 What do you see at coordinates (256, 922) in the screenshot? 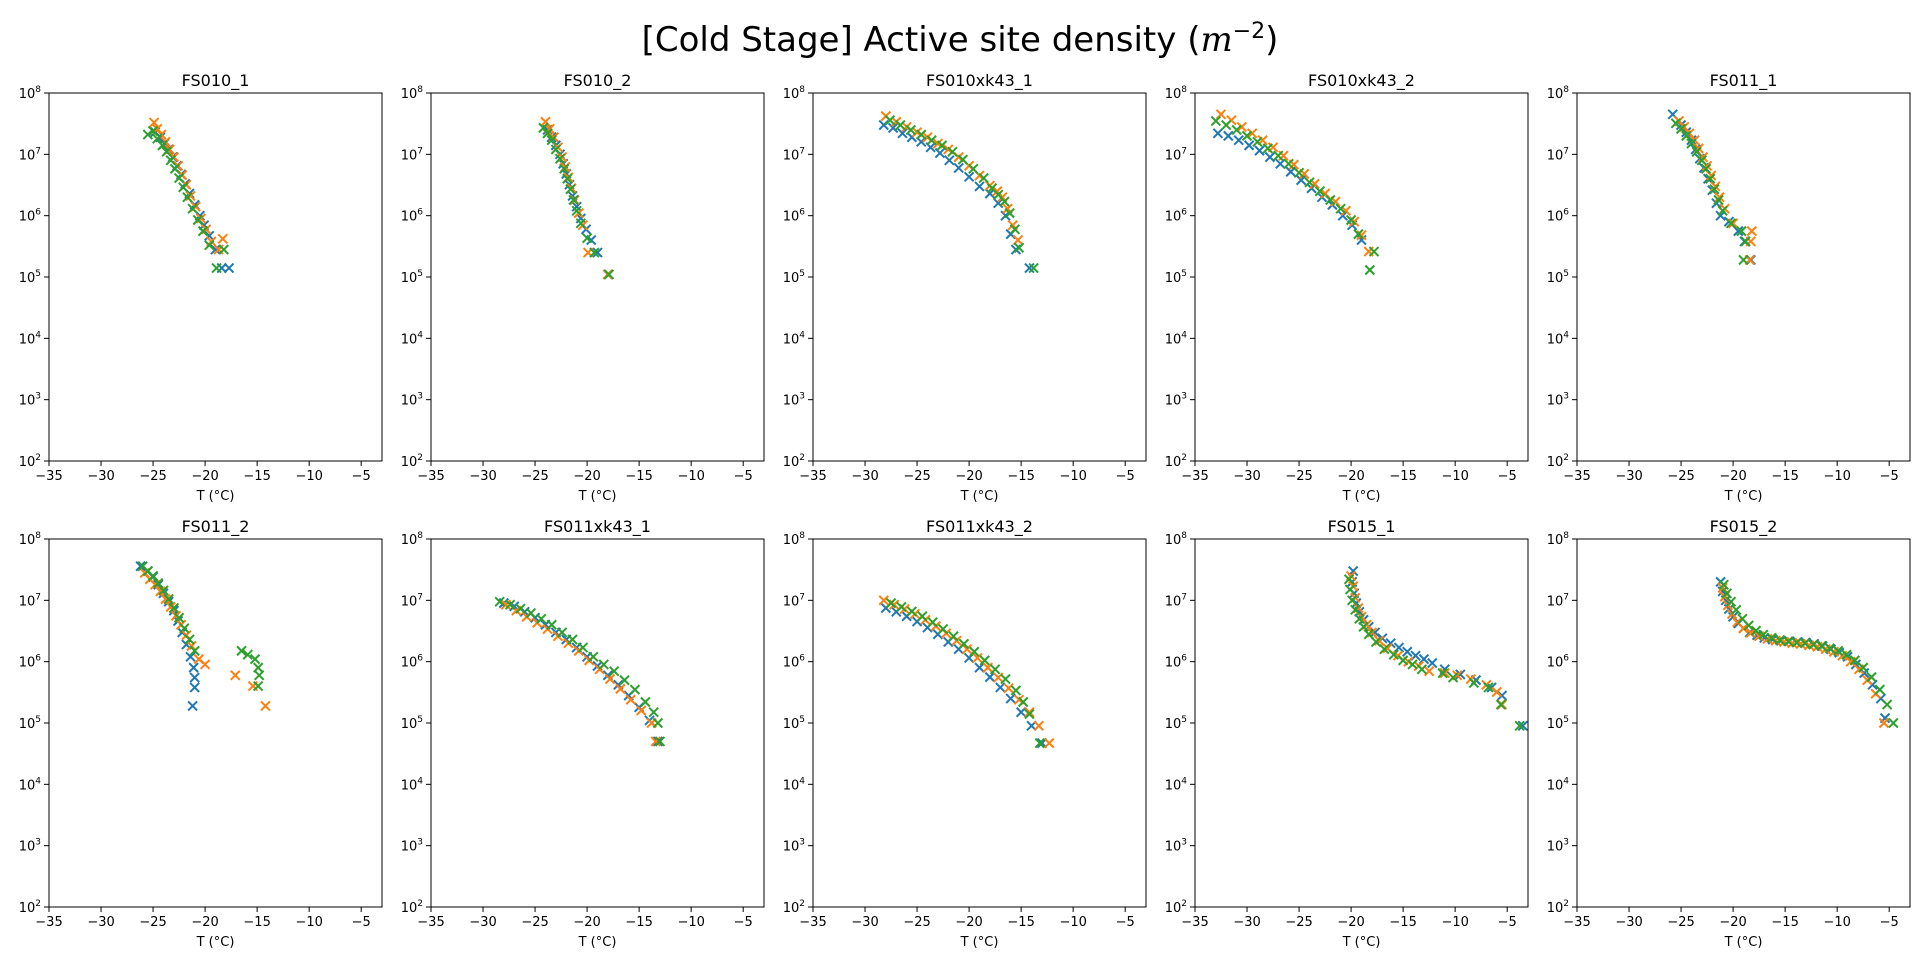
I see `x-tick-label: −15` at bounding box center [256, 922].